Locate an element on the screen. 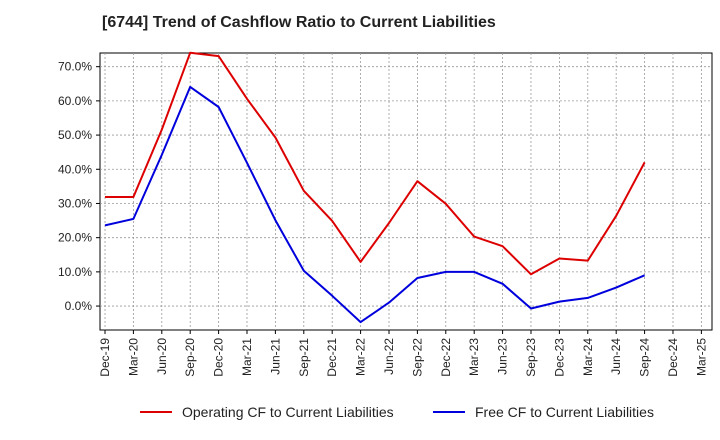 This screenshot has height=440, width=720. y-tick-label: 60.0% is located at coordinates (75, 101).